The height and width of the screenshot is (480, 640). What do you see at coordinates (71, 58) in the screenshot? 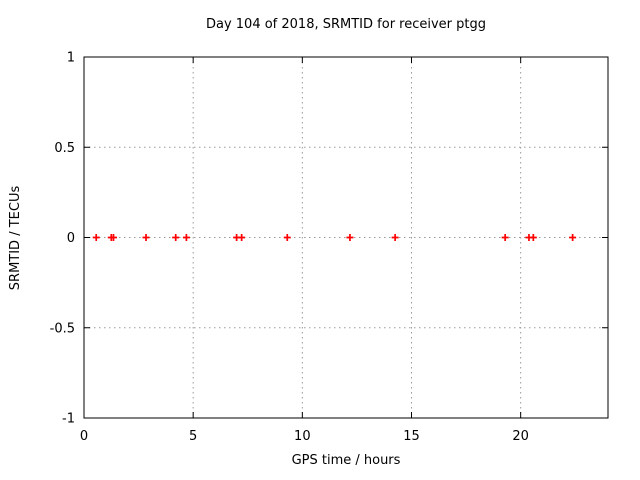
I see `y-tick-label: 1` at bounding box center [71, 58].